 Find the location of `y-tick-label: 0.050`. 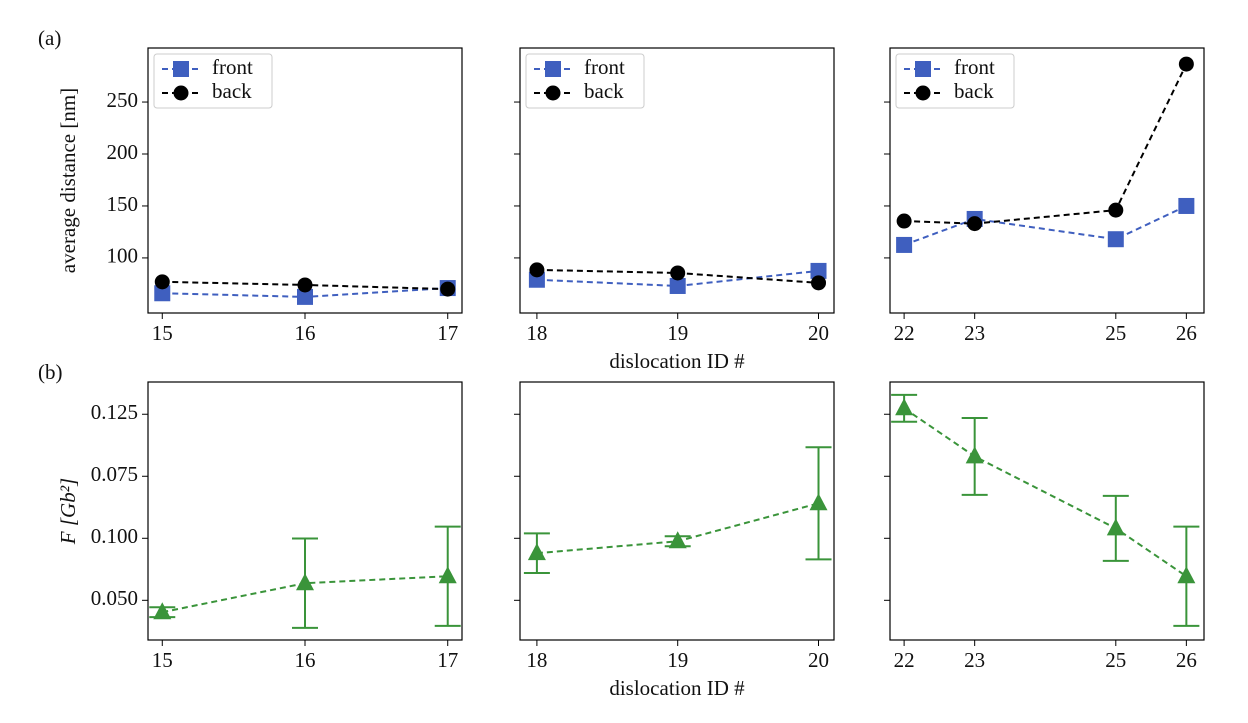

y-tick-label: 0.050 is located at coordinates (114, 598).